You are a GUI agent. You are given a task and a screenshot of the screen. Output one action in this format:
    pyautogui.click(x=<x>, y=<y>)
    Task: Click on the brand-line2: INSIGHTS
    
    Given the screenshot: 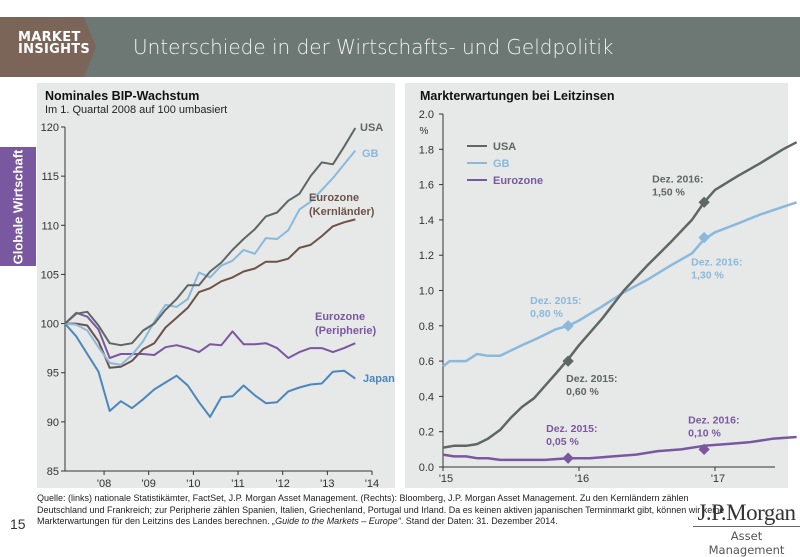 What is the action you would take?
    pyautogui.click(x=54, y=49)
    